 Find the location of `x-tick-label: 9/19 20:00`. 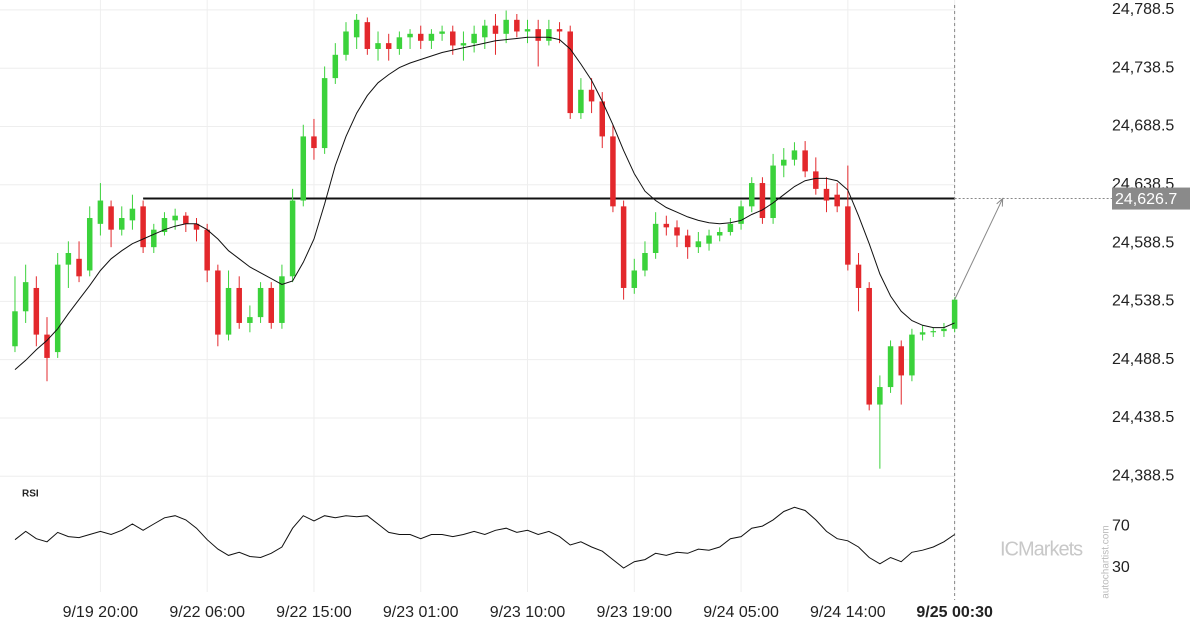

x-tick-label: 9/19 20:00 is located at coordinates (101, 612).